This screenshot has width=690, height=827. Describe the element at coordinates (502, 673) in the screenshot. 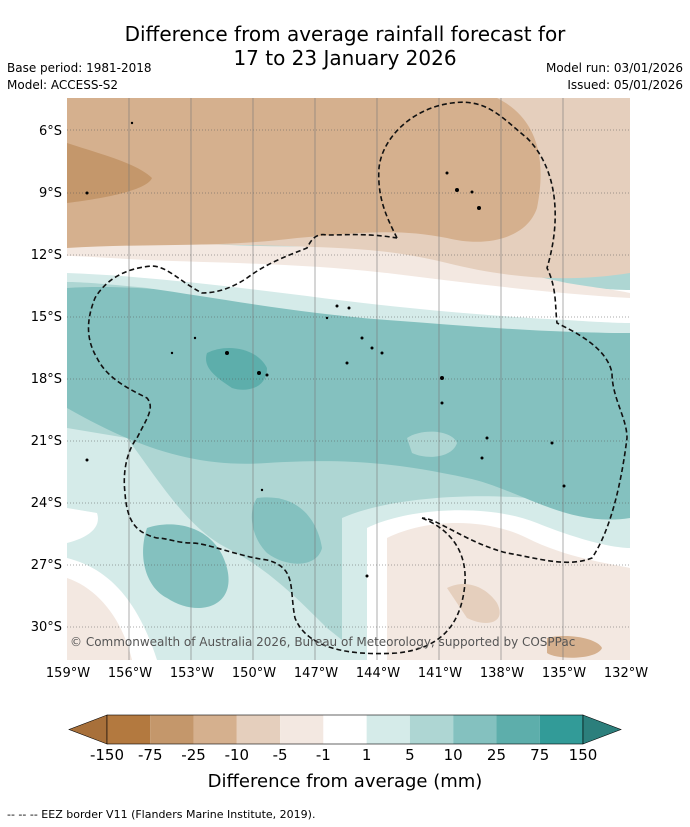

I see `lon-label-138w: 138°W` at that location.